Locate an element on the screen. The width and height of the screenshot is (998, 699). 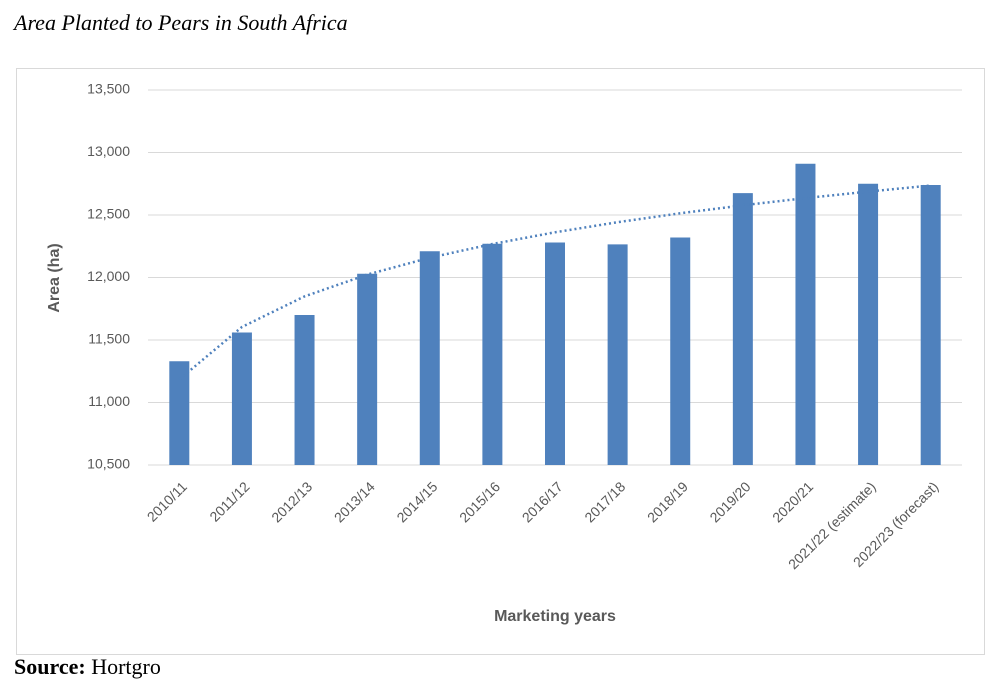
y-tick-label: 13,500 is located at coordinates (108, 89).